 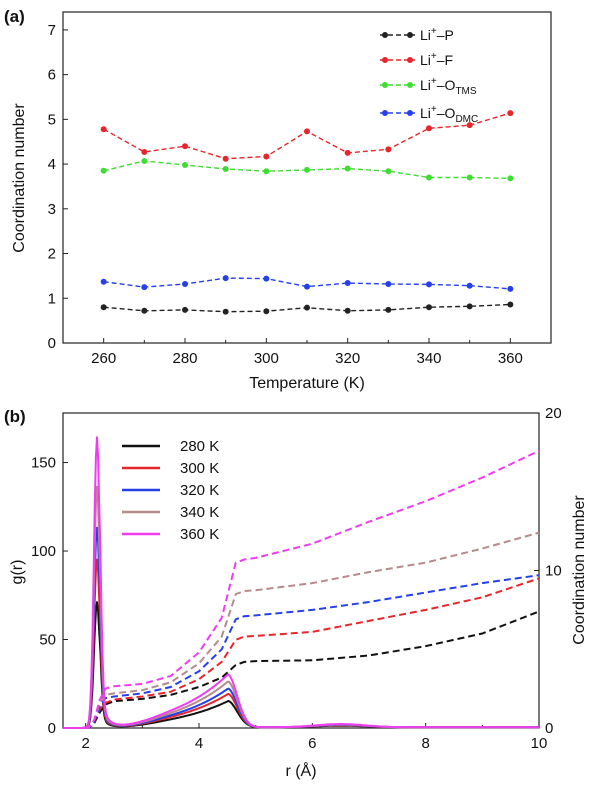 What do you see at coordinates (170, 468) in the screenshot?
I see `b-legend-entry: 300 K` at bounding box center [170, 468].